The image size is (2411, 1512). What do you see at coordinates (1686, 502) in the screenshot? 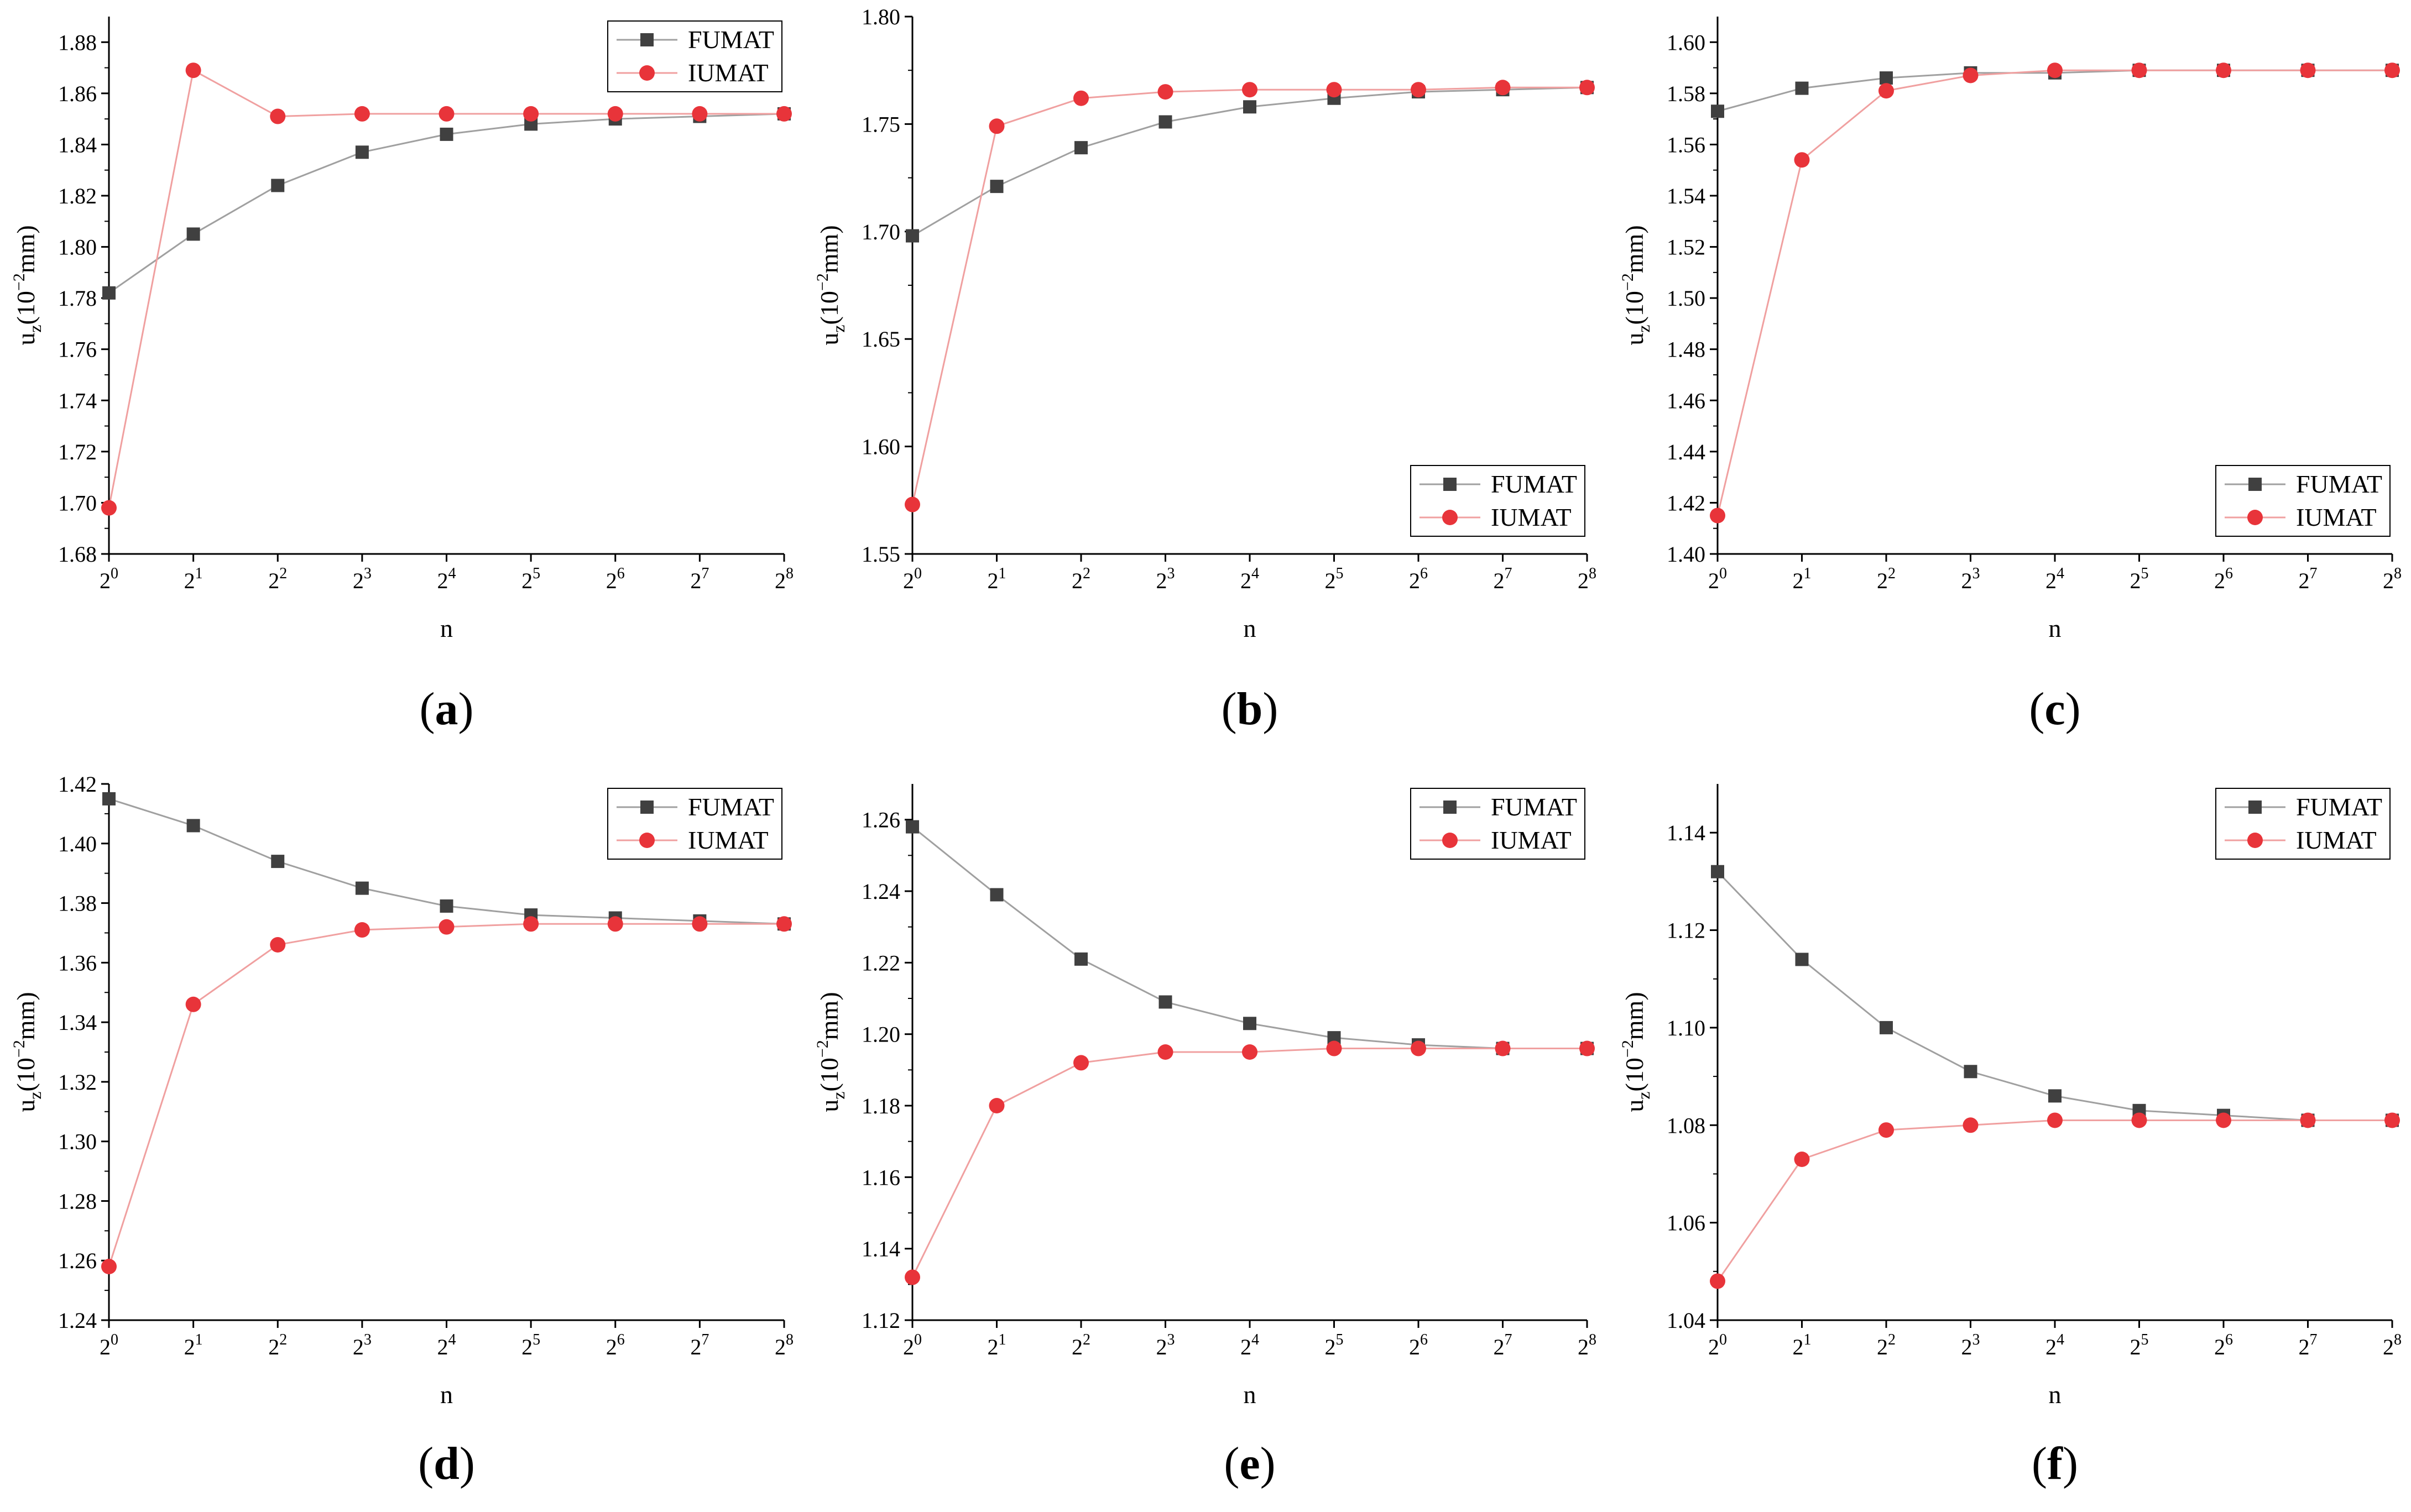
I see `y-tick-label: 1.42` at bounding box center [1686, 502].